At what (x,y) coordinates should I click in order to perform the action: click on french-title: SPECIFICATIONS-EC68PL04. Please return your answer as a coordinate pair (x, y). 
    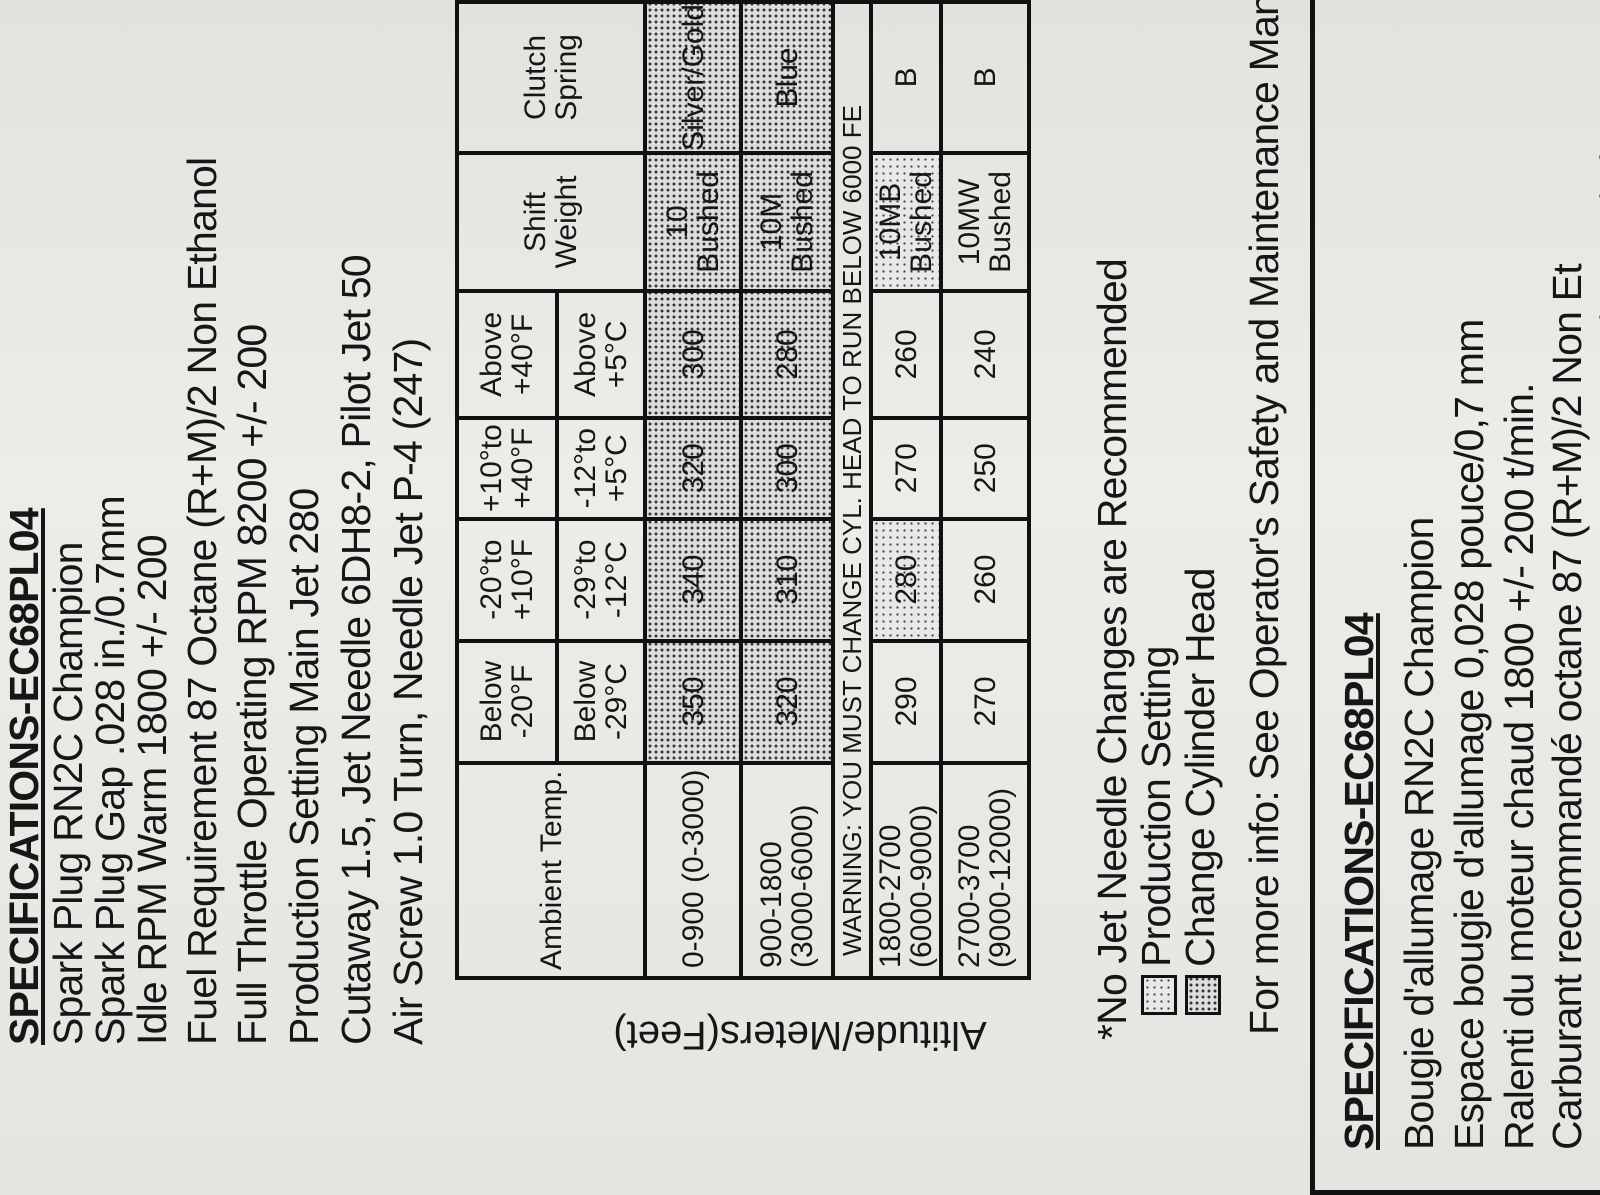
    Looking at the image, I should click on (1359, 881).